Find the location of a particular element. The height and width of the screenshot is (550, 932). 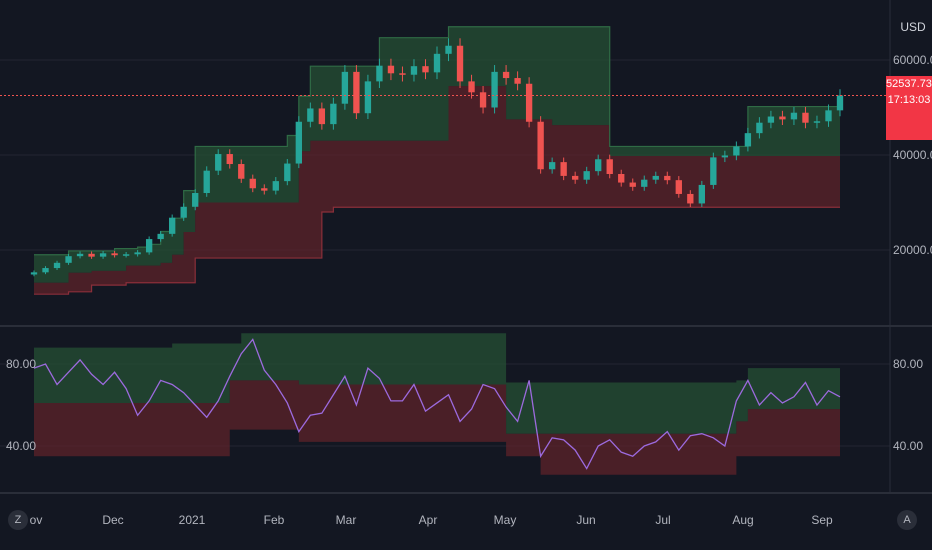

time-tick-label: Feb is located at coordinates (274, 520).